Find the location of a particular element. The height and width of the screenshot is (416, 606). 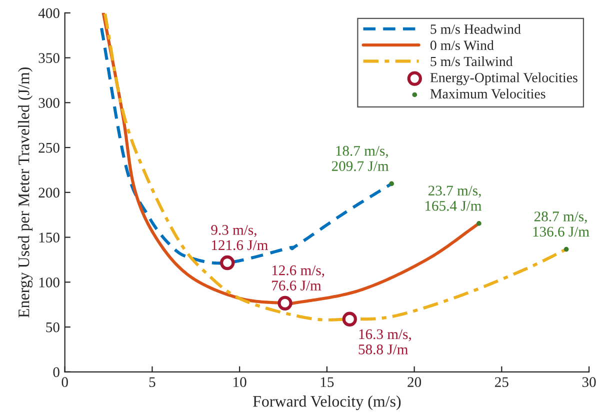

y-tick-label: 200 is located at coordinates (49, 193).